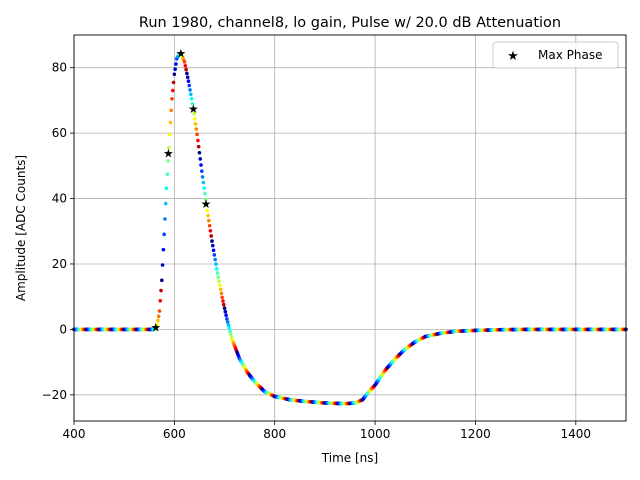 The image size is (640, 480). Describe the element at coordinates (59, 199) in the screenshot. I see `y-tick-label: 40` at that location.